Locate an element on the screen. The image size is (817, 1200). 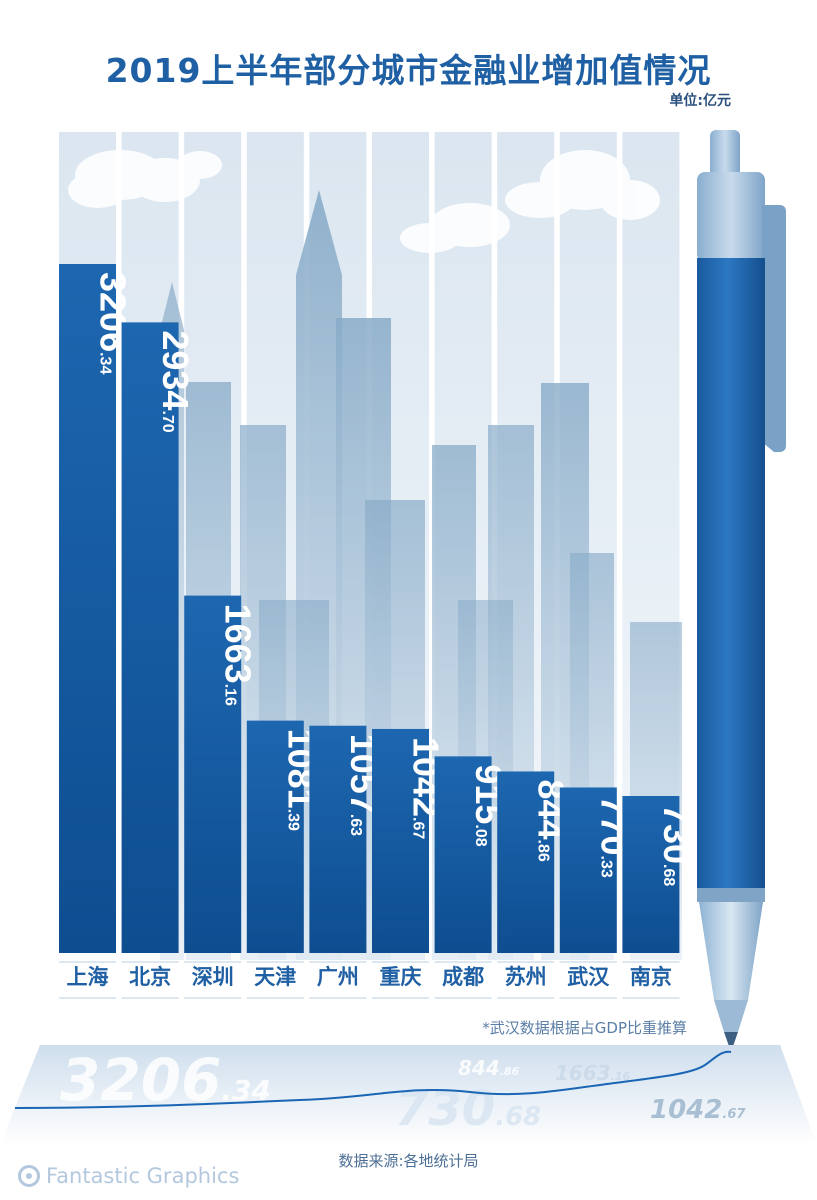
value-integer: 2934 is located at coordinates (175, 370).